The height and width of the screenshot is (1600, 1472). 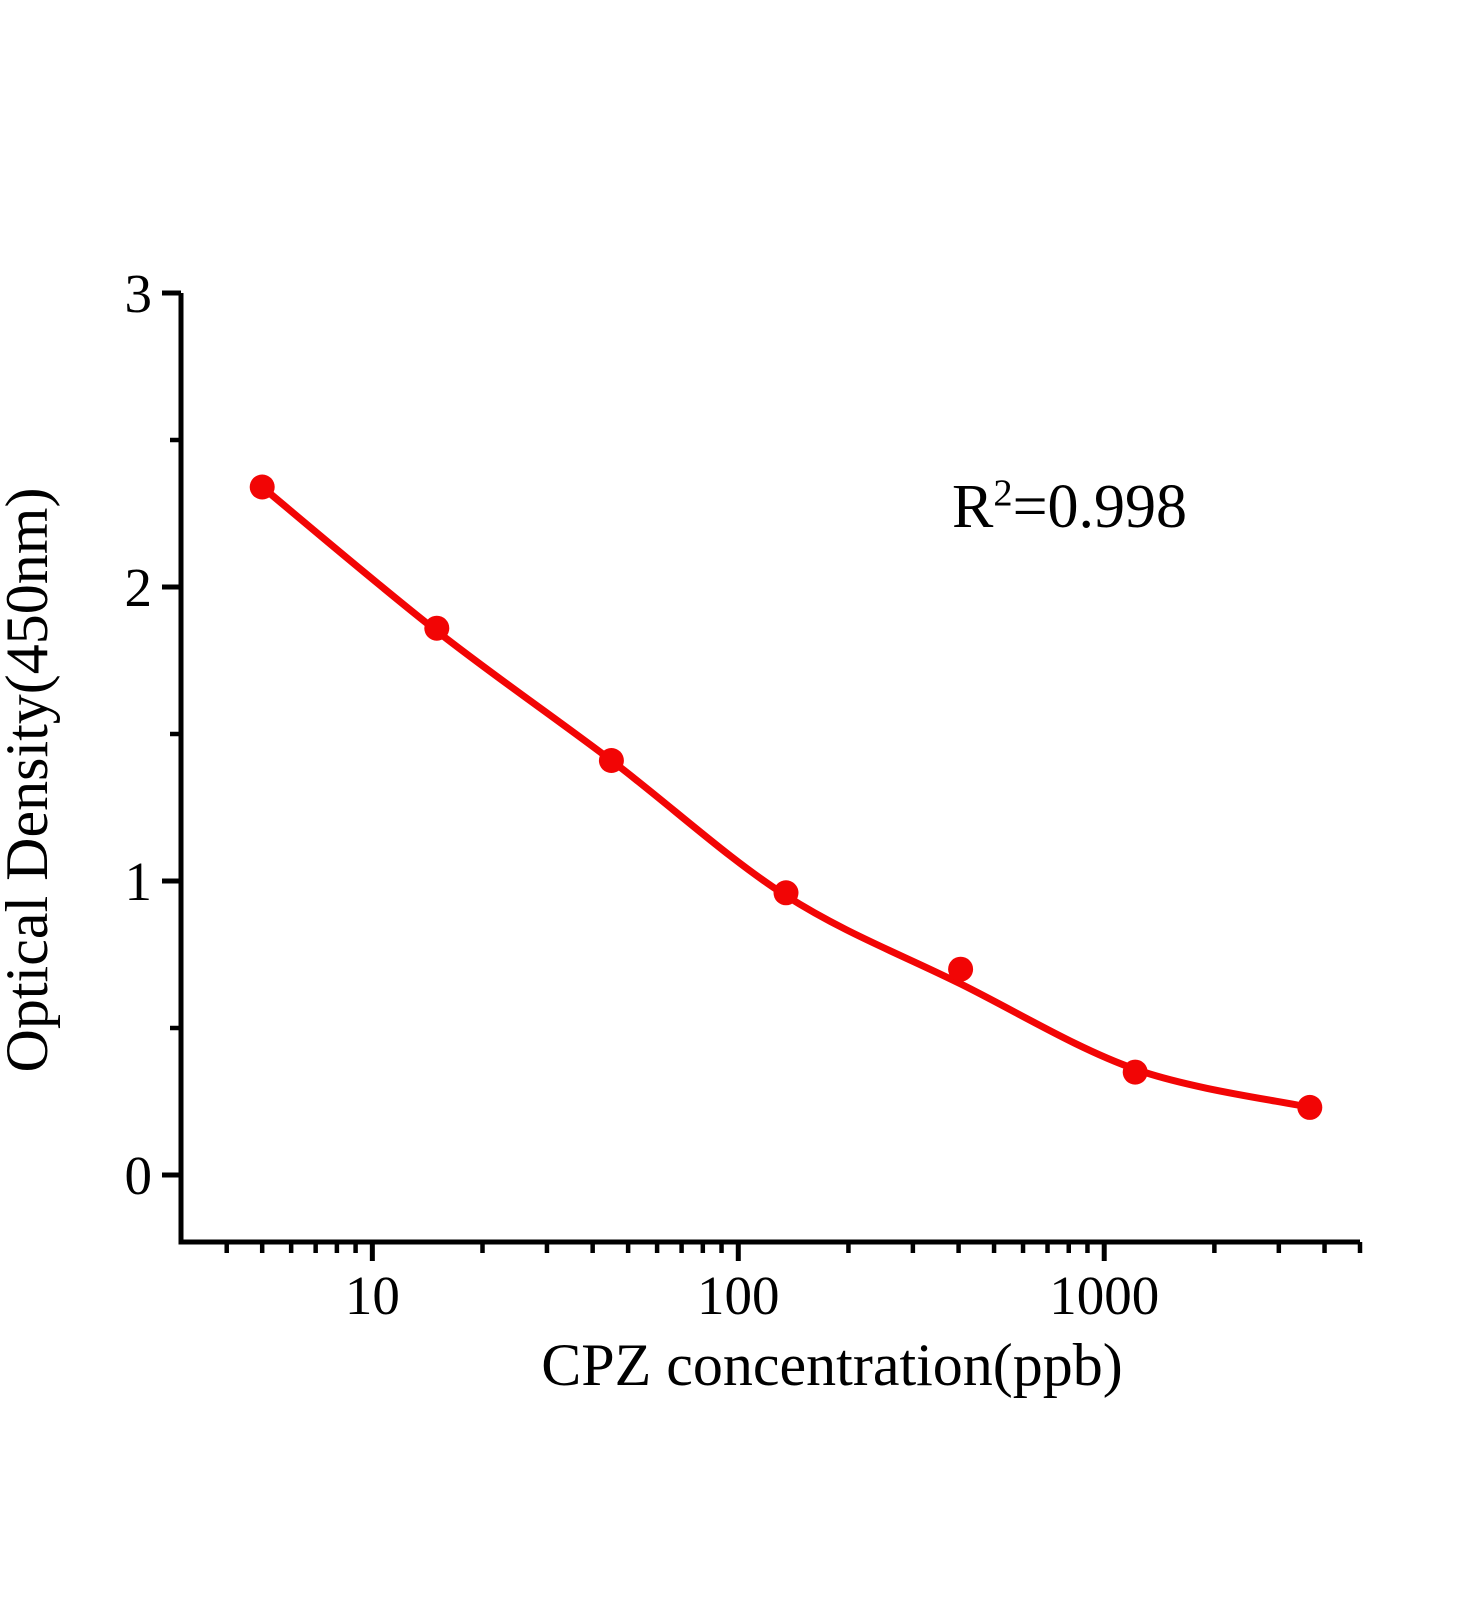 I want to click on x-tick-label: 100, so click(x=738, y=1295).